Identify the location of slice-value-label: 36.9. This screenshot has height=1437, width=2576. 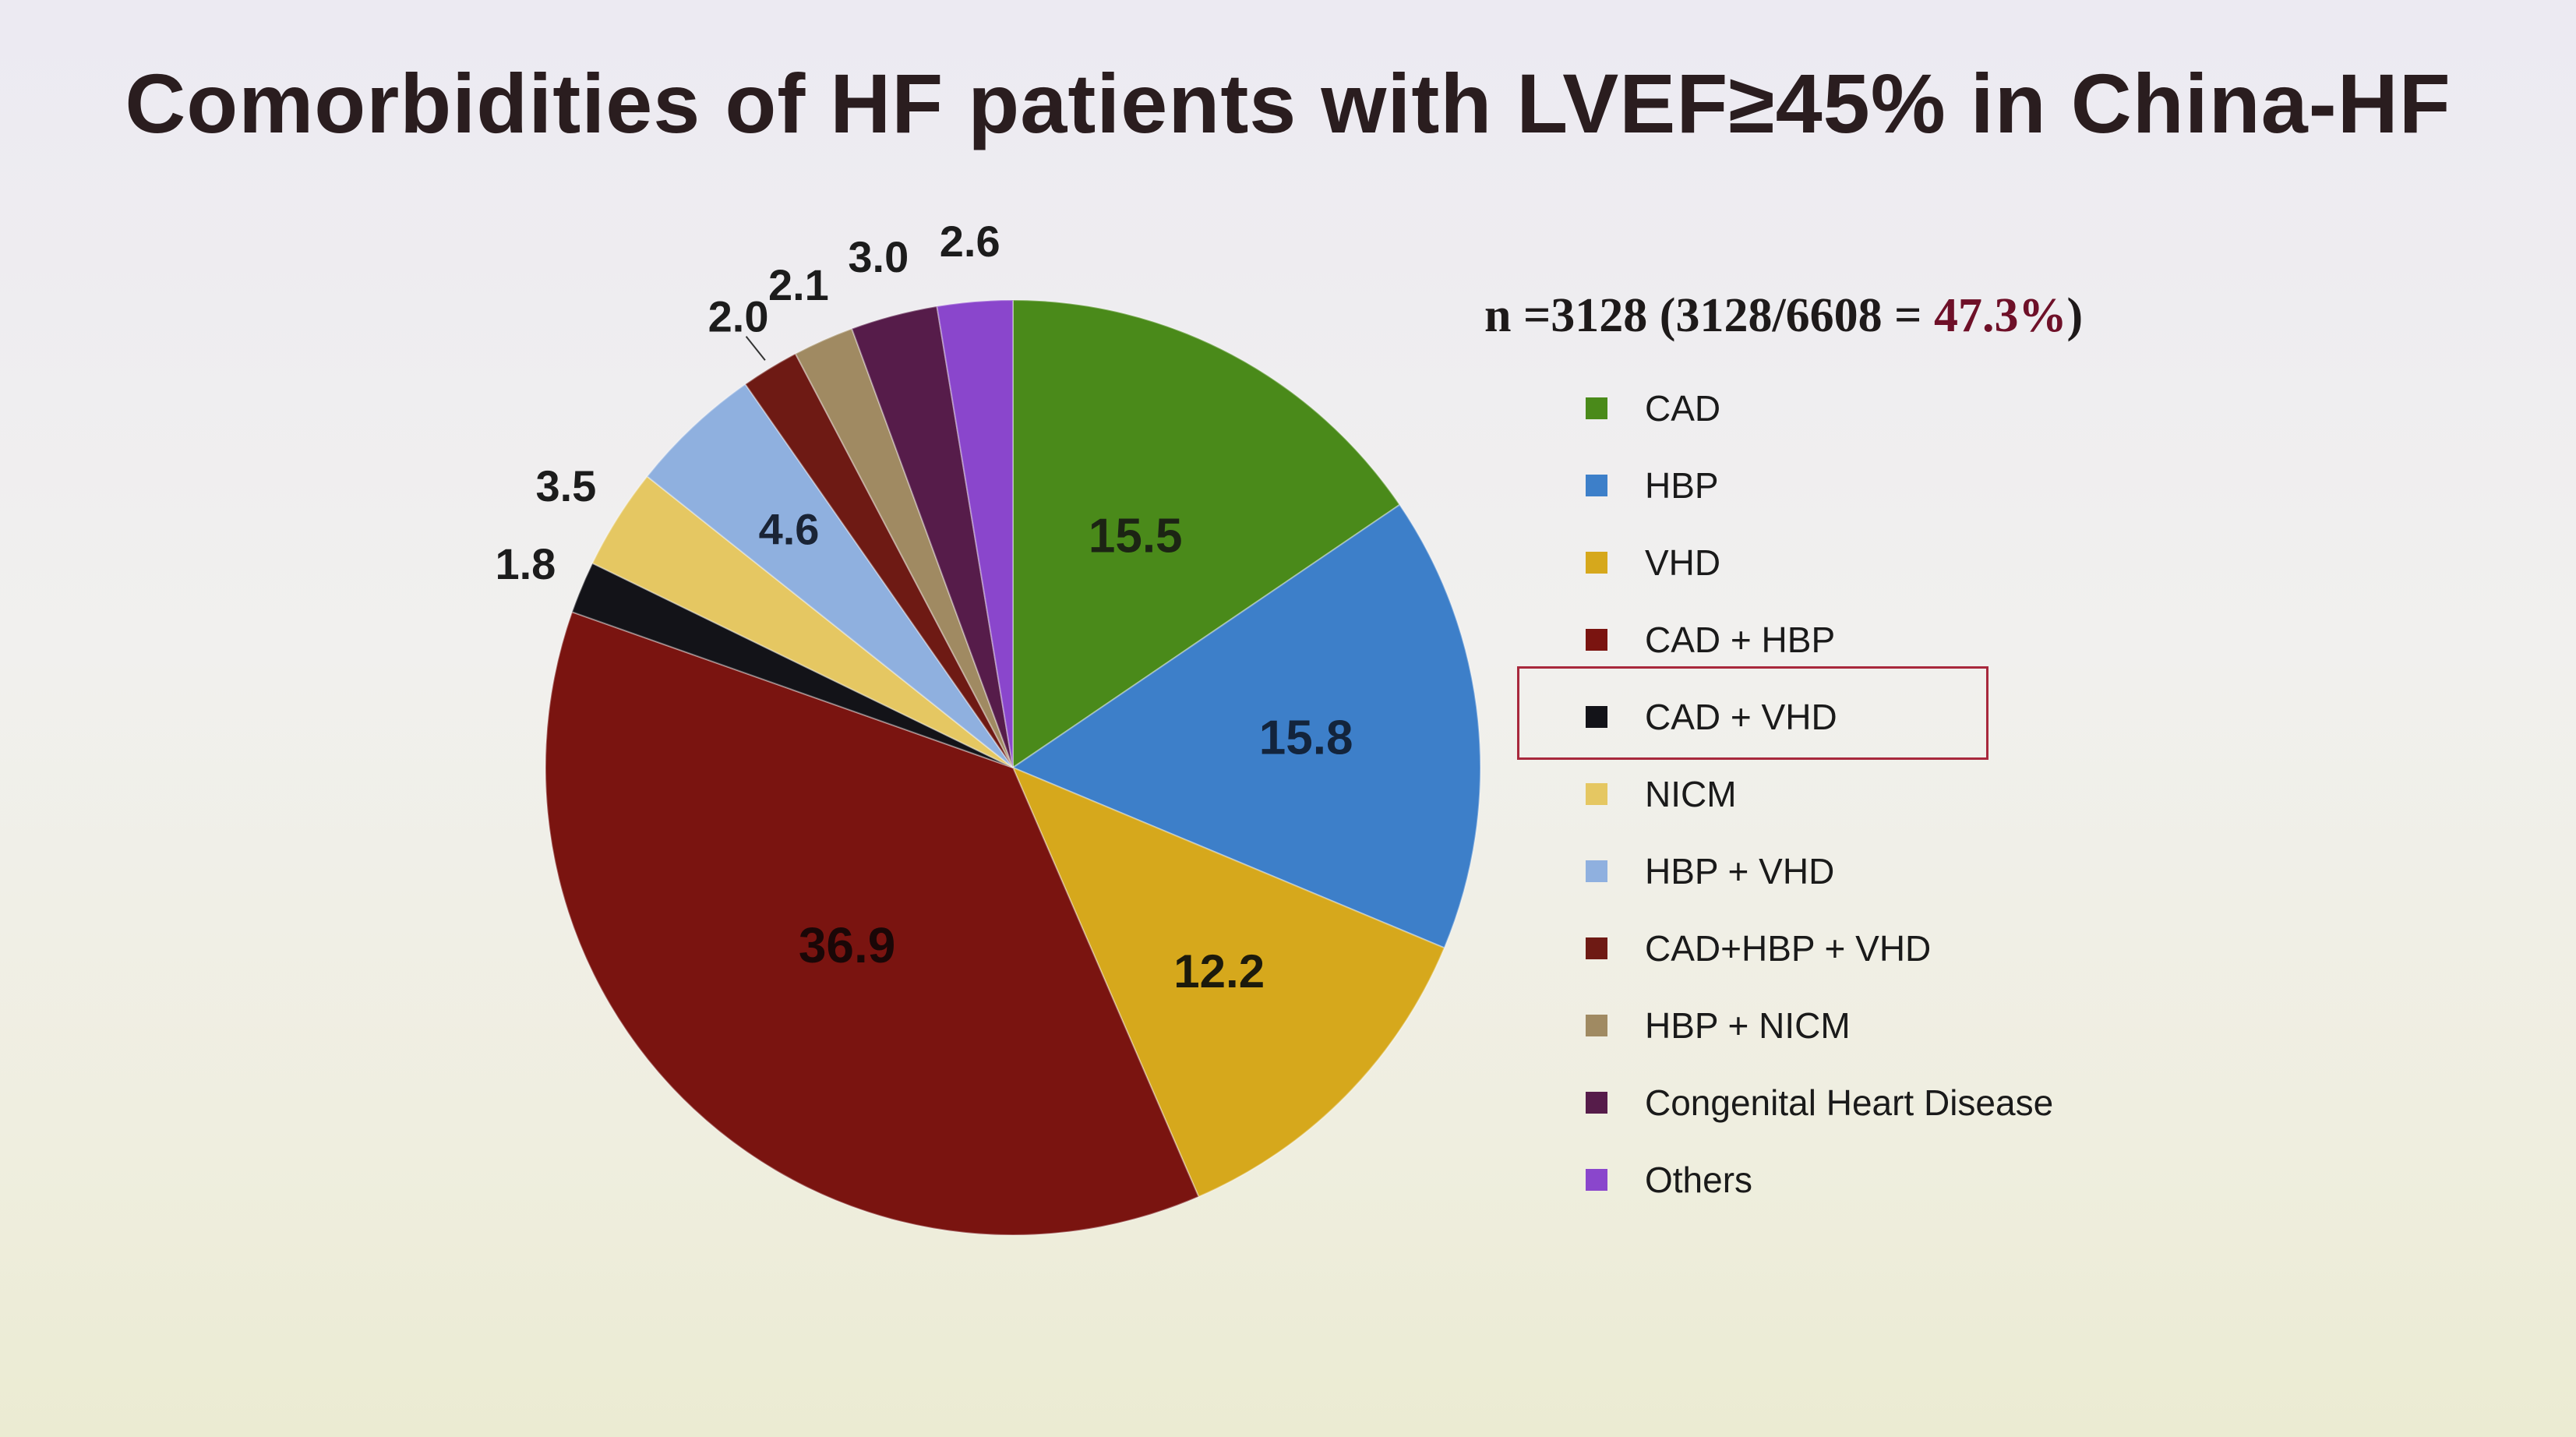
(847, 945).